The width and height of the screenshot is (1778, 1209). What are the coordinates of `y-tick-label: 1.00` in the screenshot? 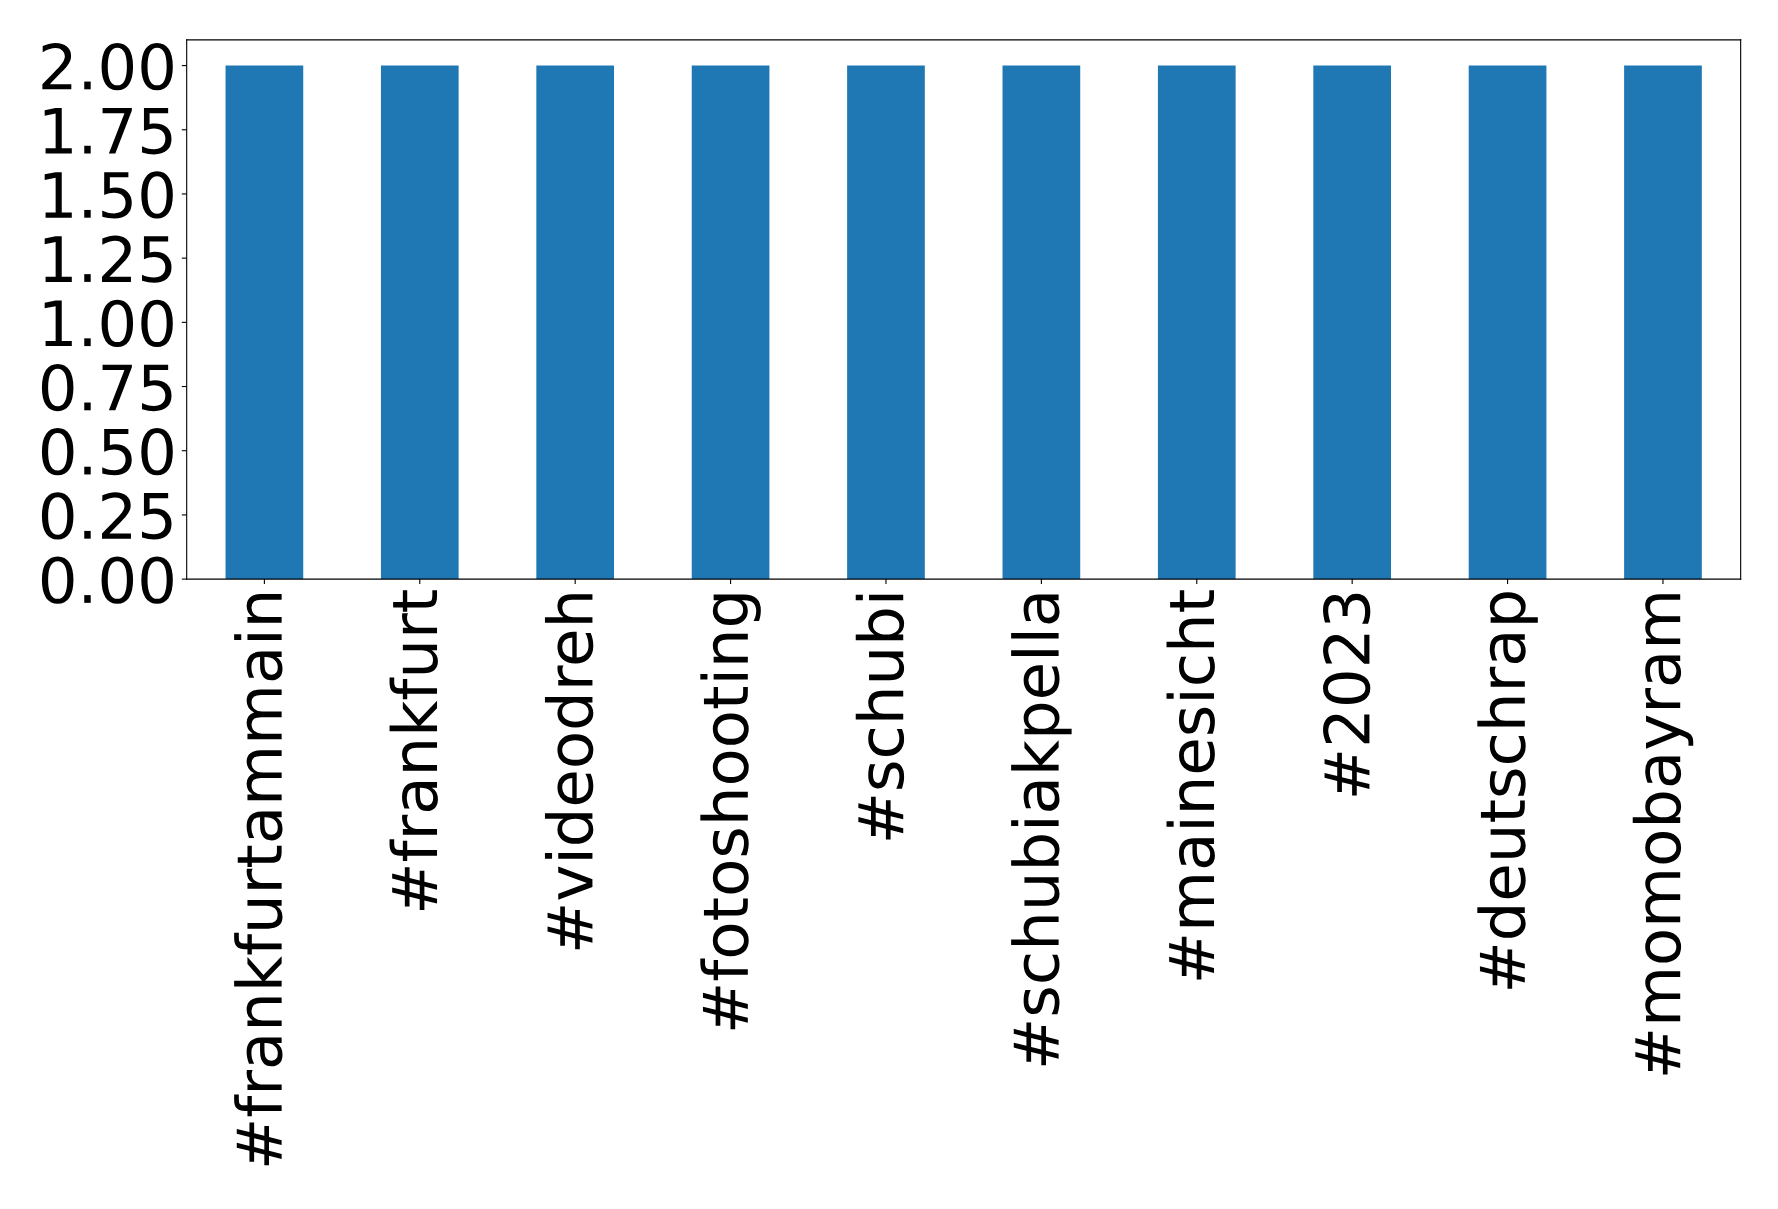 It's located at (108, 323).